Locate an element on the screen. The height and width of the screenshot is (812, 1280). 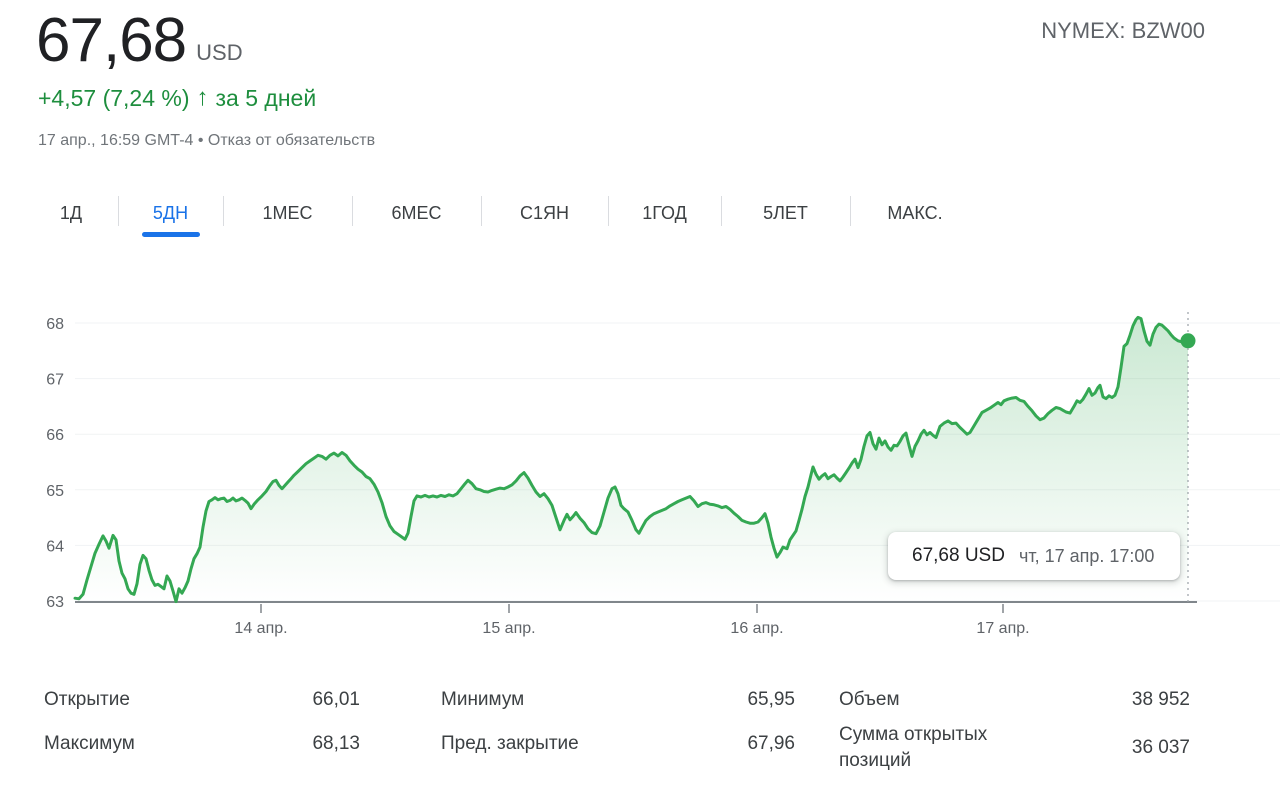
currency-label: USD is located at coordinates (219, 53).